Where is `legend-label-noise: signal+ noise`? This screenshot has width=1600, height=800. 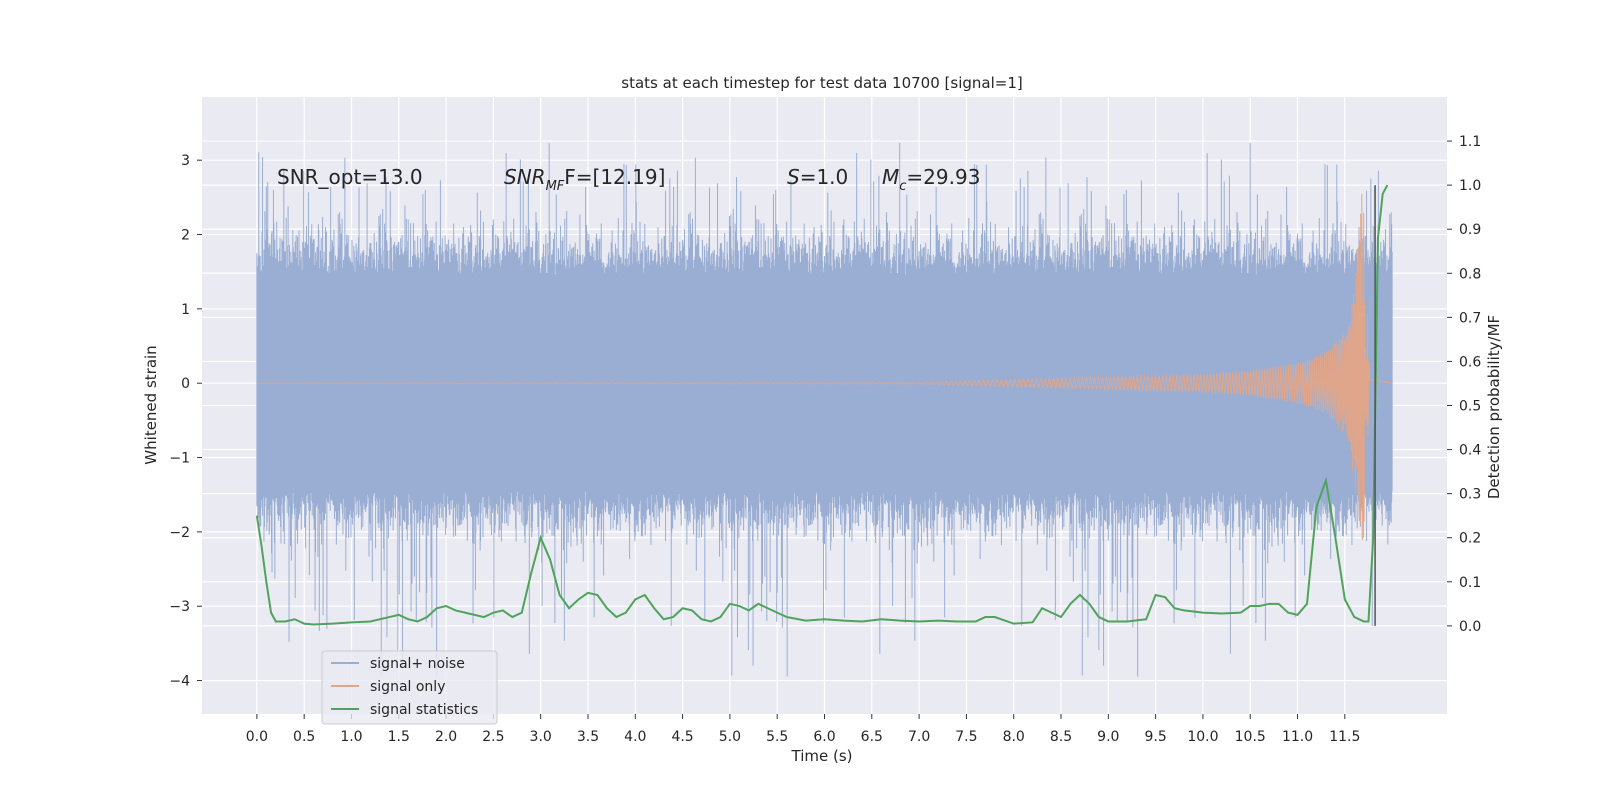
legend-label-noise: signal+ noise is located at coordinates (417, 664).